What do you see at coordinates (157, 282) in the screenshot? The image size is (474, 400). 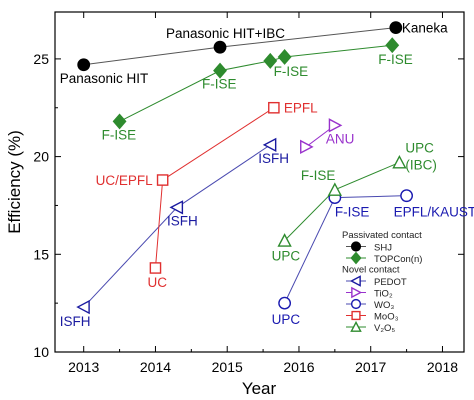 I see `point-label: UC` at bounding box center [157, 282].